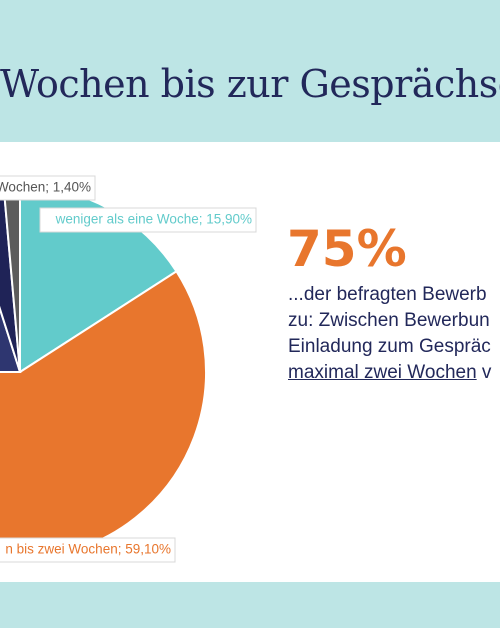  I want to click on emphasis: maximal zwei Wochen, so click(382, 372).